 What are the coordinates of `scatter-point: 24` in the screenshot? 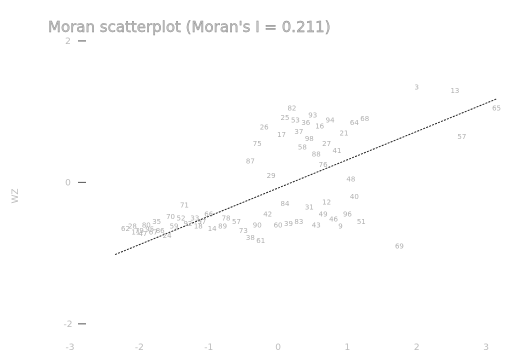 It's located at (167, 236).